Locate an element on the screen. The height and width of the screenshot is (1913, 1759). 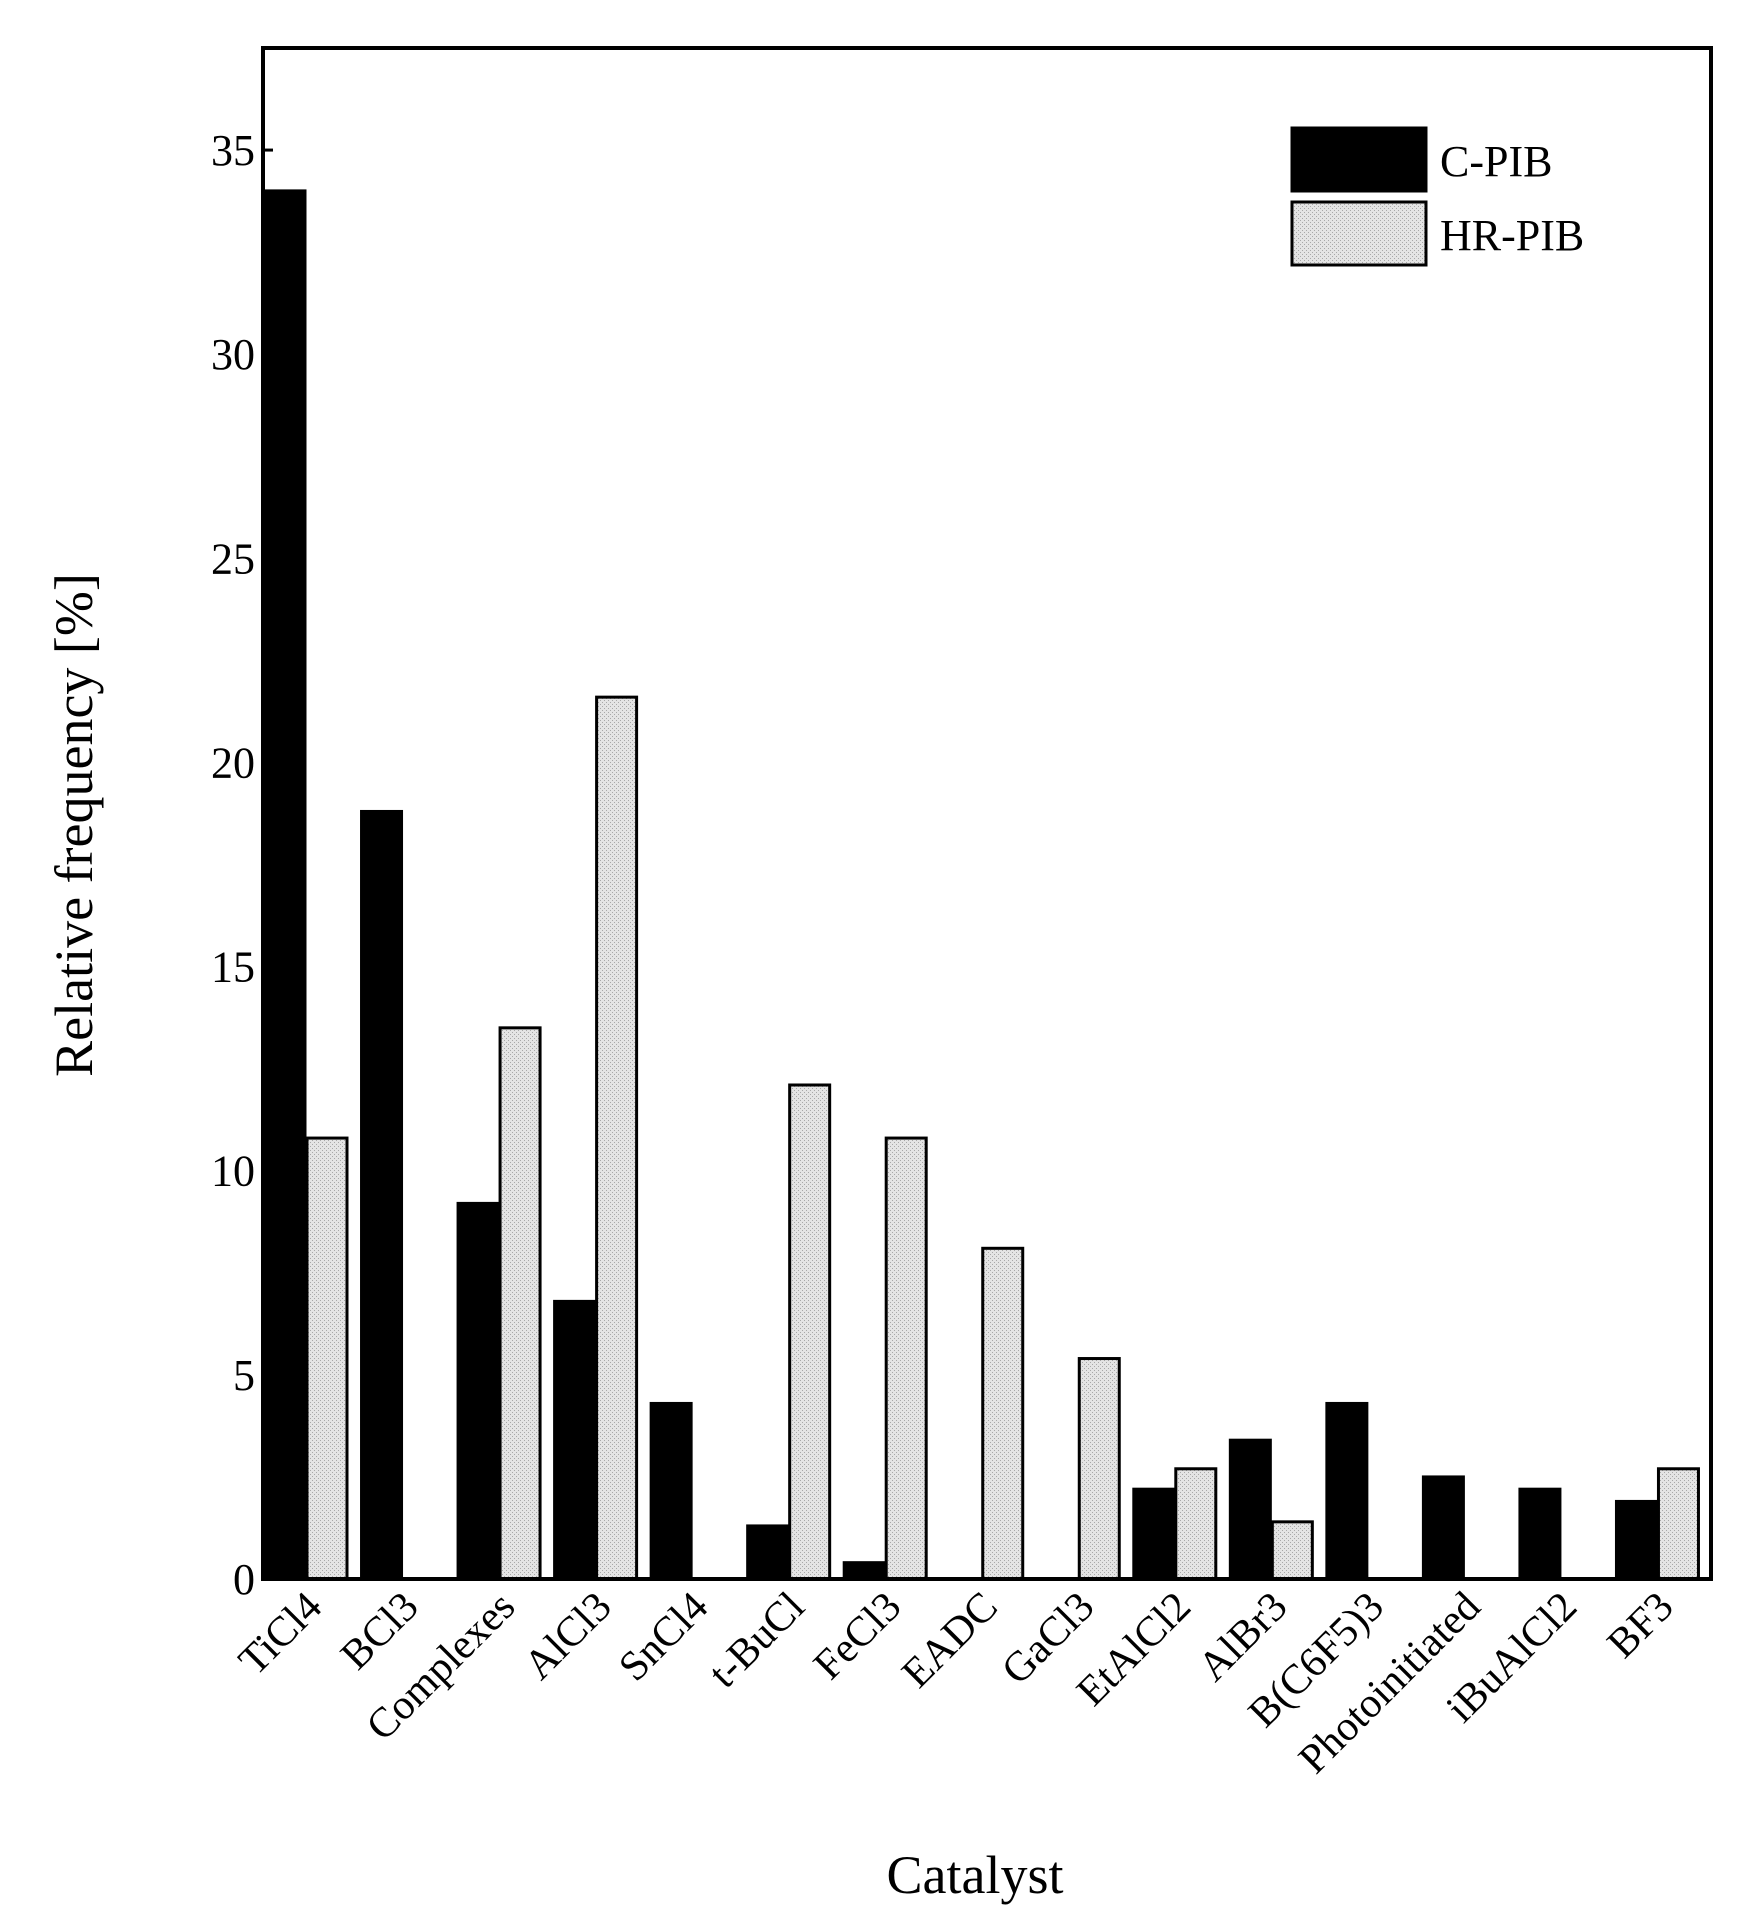
y-tick-label-5: 25 is located at coordinates (233, 558).